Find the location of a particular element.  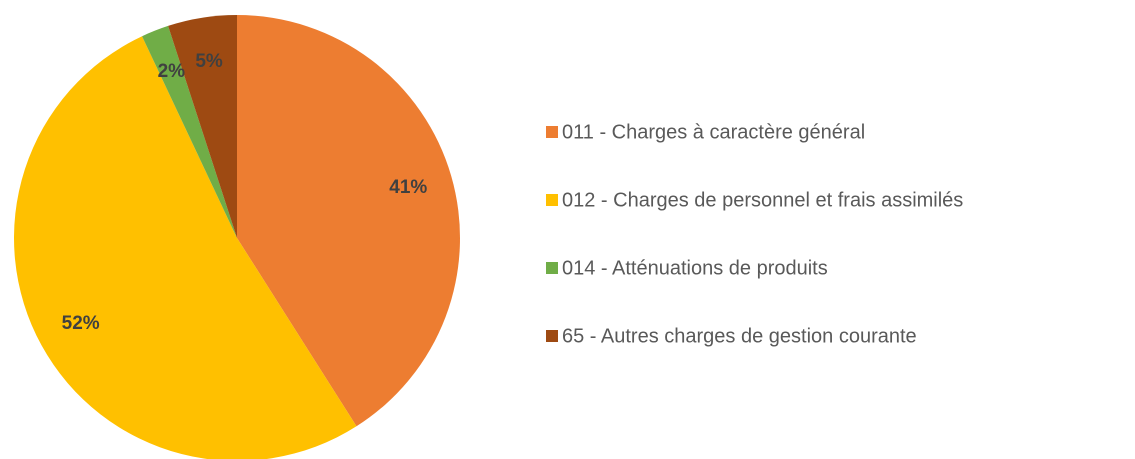

legend-label: 011 - Charges à caractère général is located at coordinates (713, 132).